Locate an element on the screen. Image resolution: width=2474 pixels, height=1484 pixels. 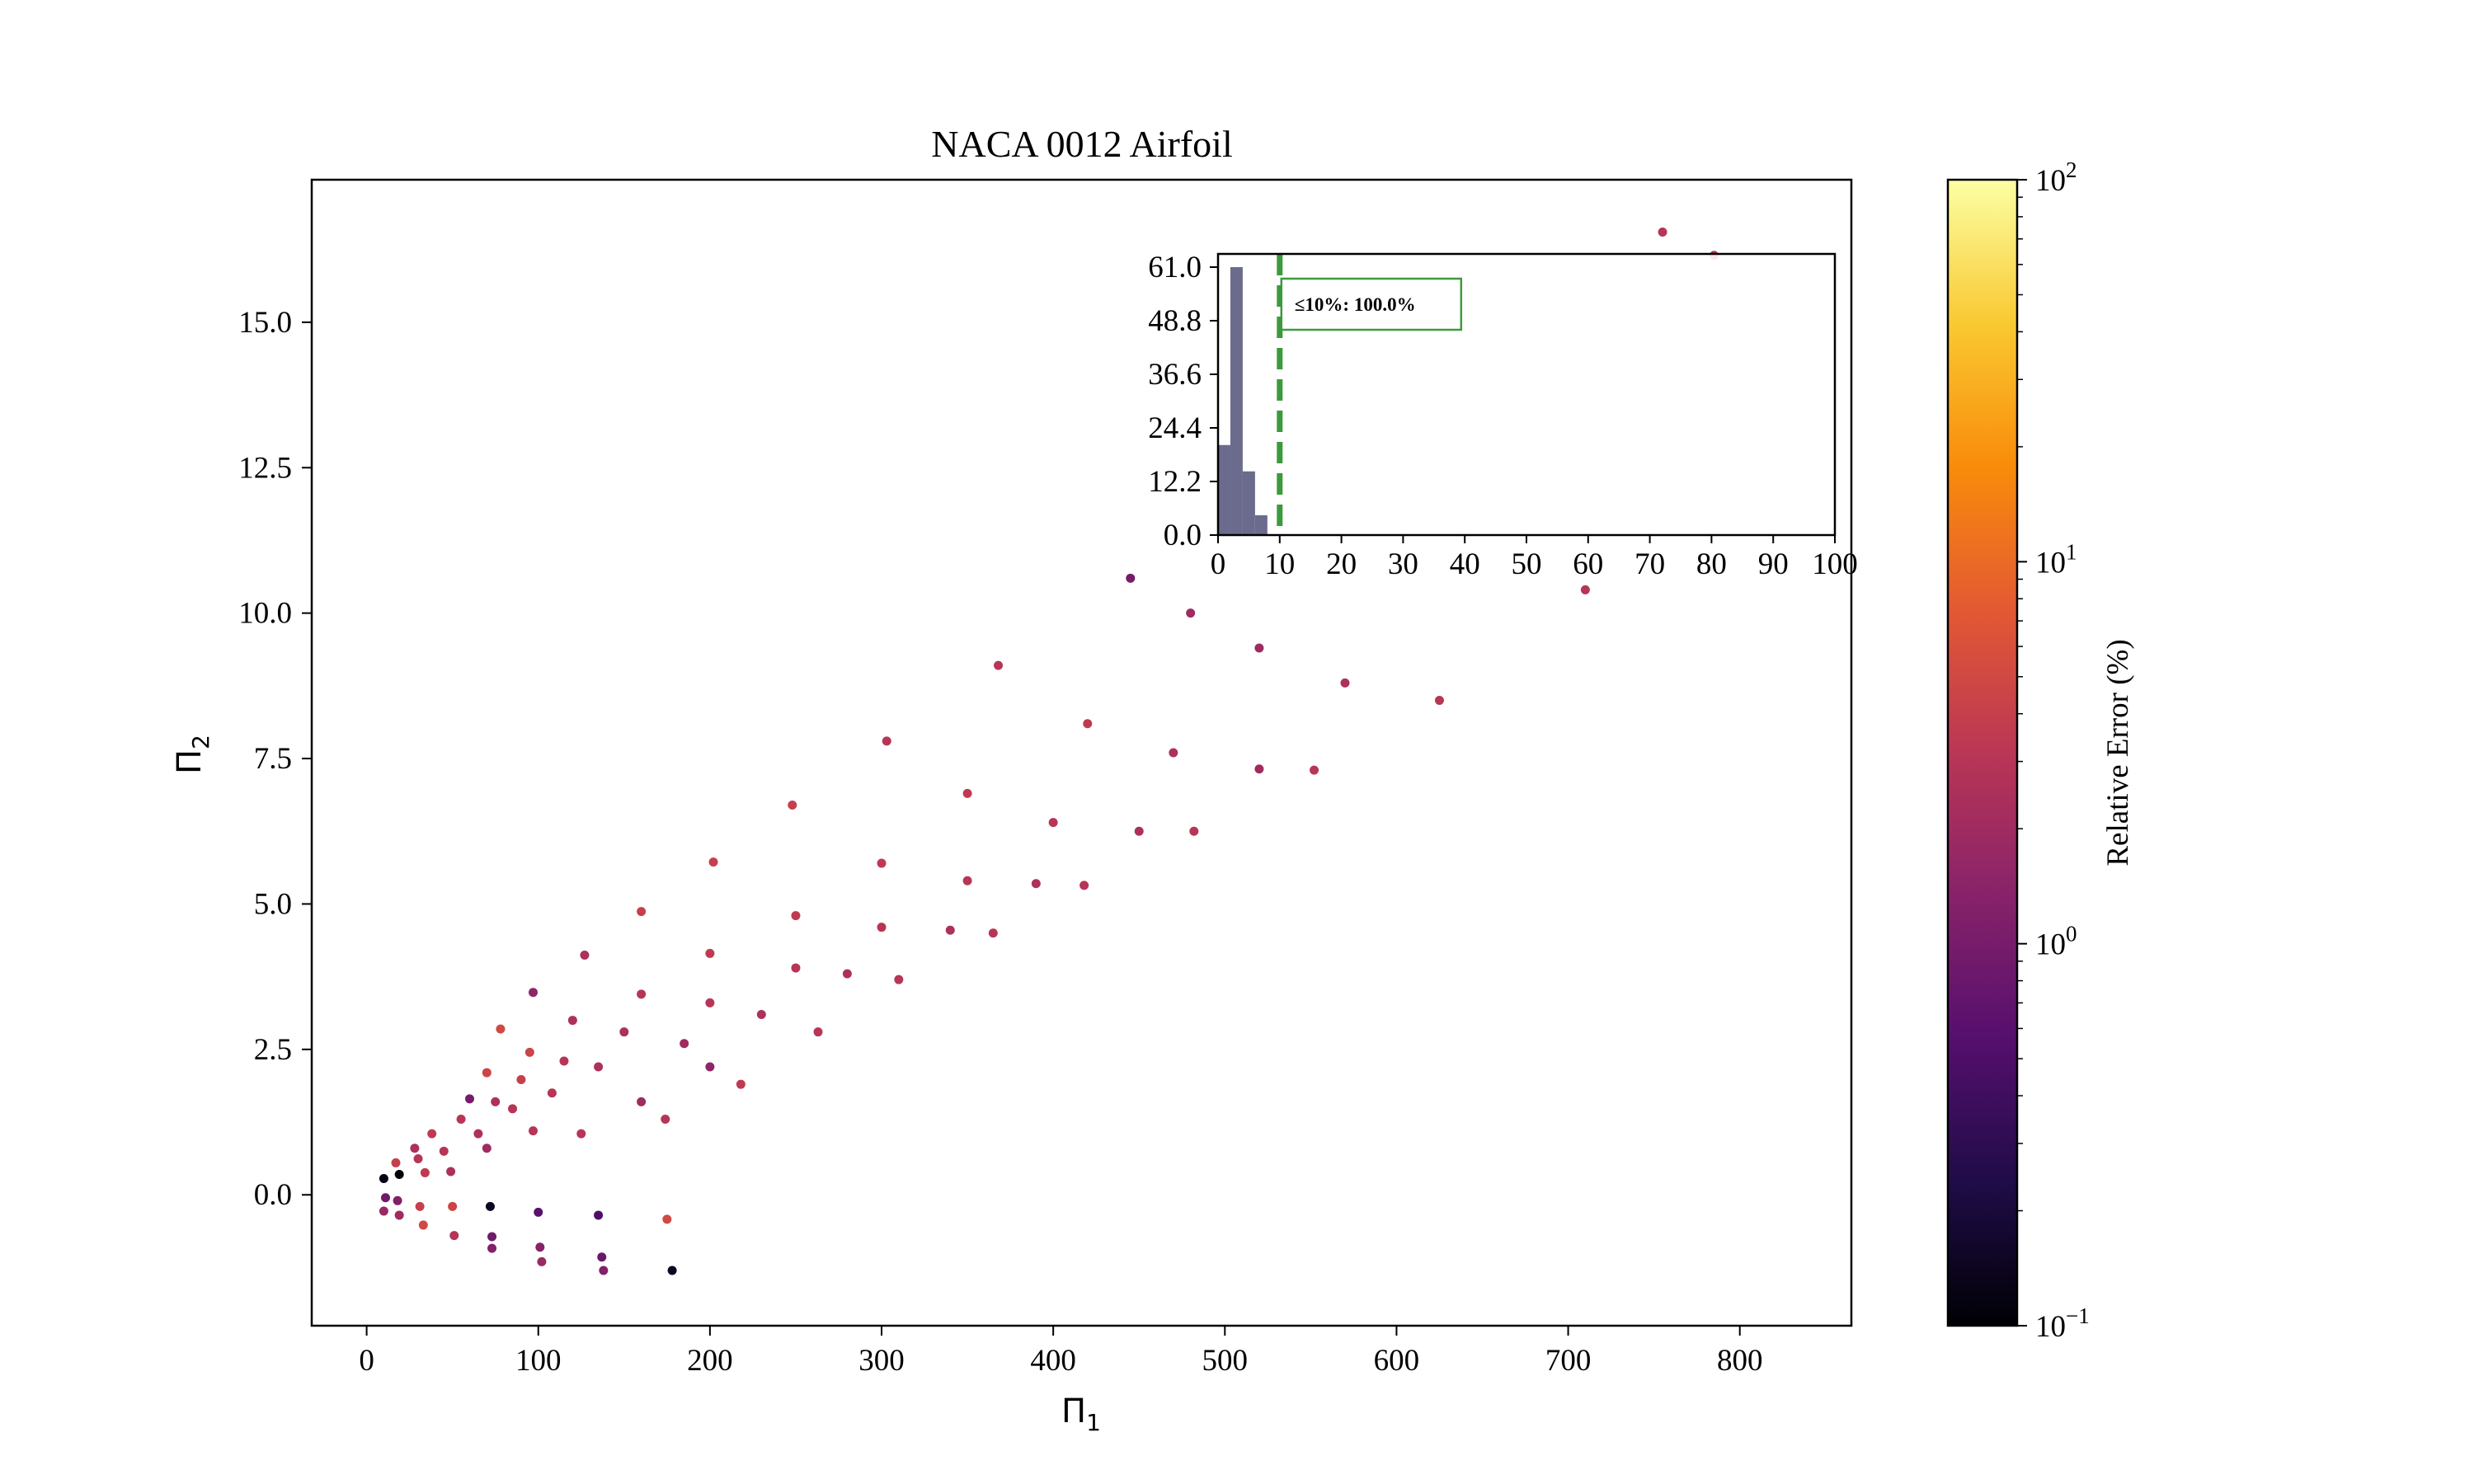
y-tick-label: 12.5 is located at coordinates (265, 468).